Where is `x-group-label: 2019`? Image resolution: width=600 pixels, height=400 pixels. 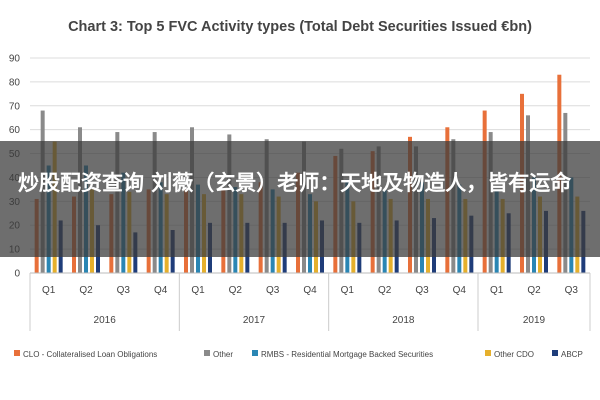 x-group-label: 2019 is located at coordinates (534, 320).